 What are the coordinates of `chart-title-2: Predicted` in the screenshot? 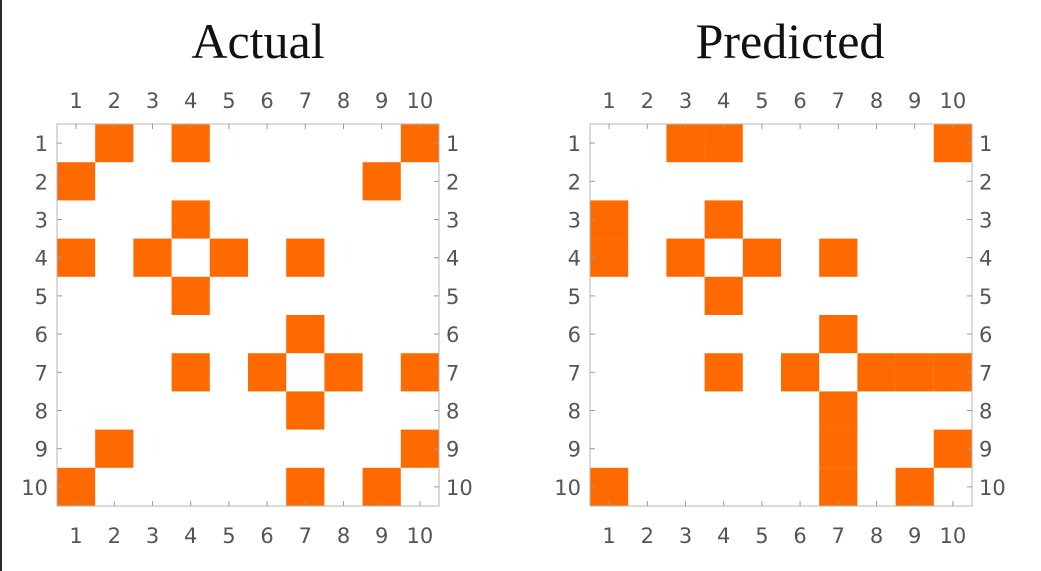 It's located at (790, 41).